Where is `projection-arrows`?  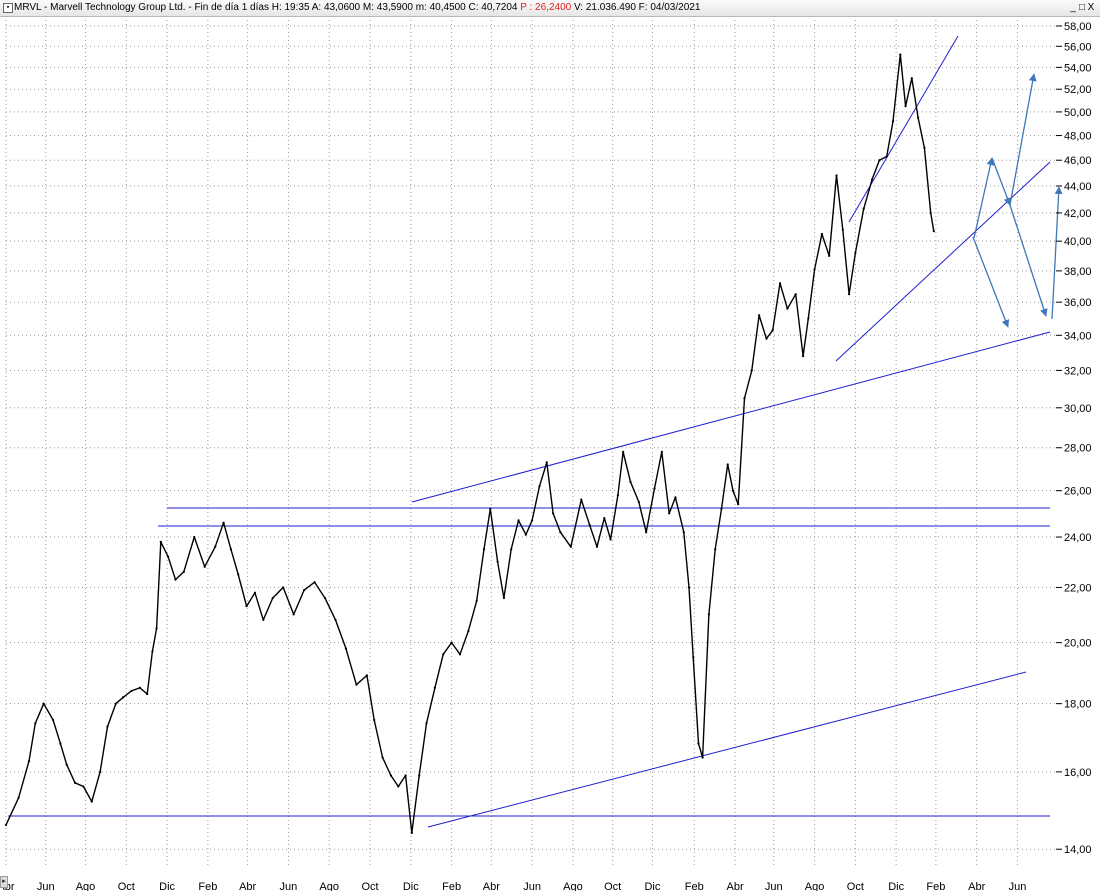 projection-arrows is located at coordinates (1017, 200).